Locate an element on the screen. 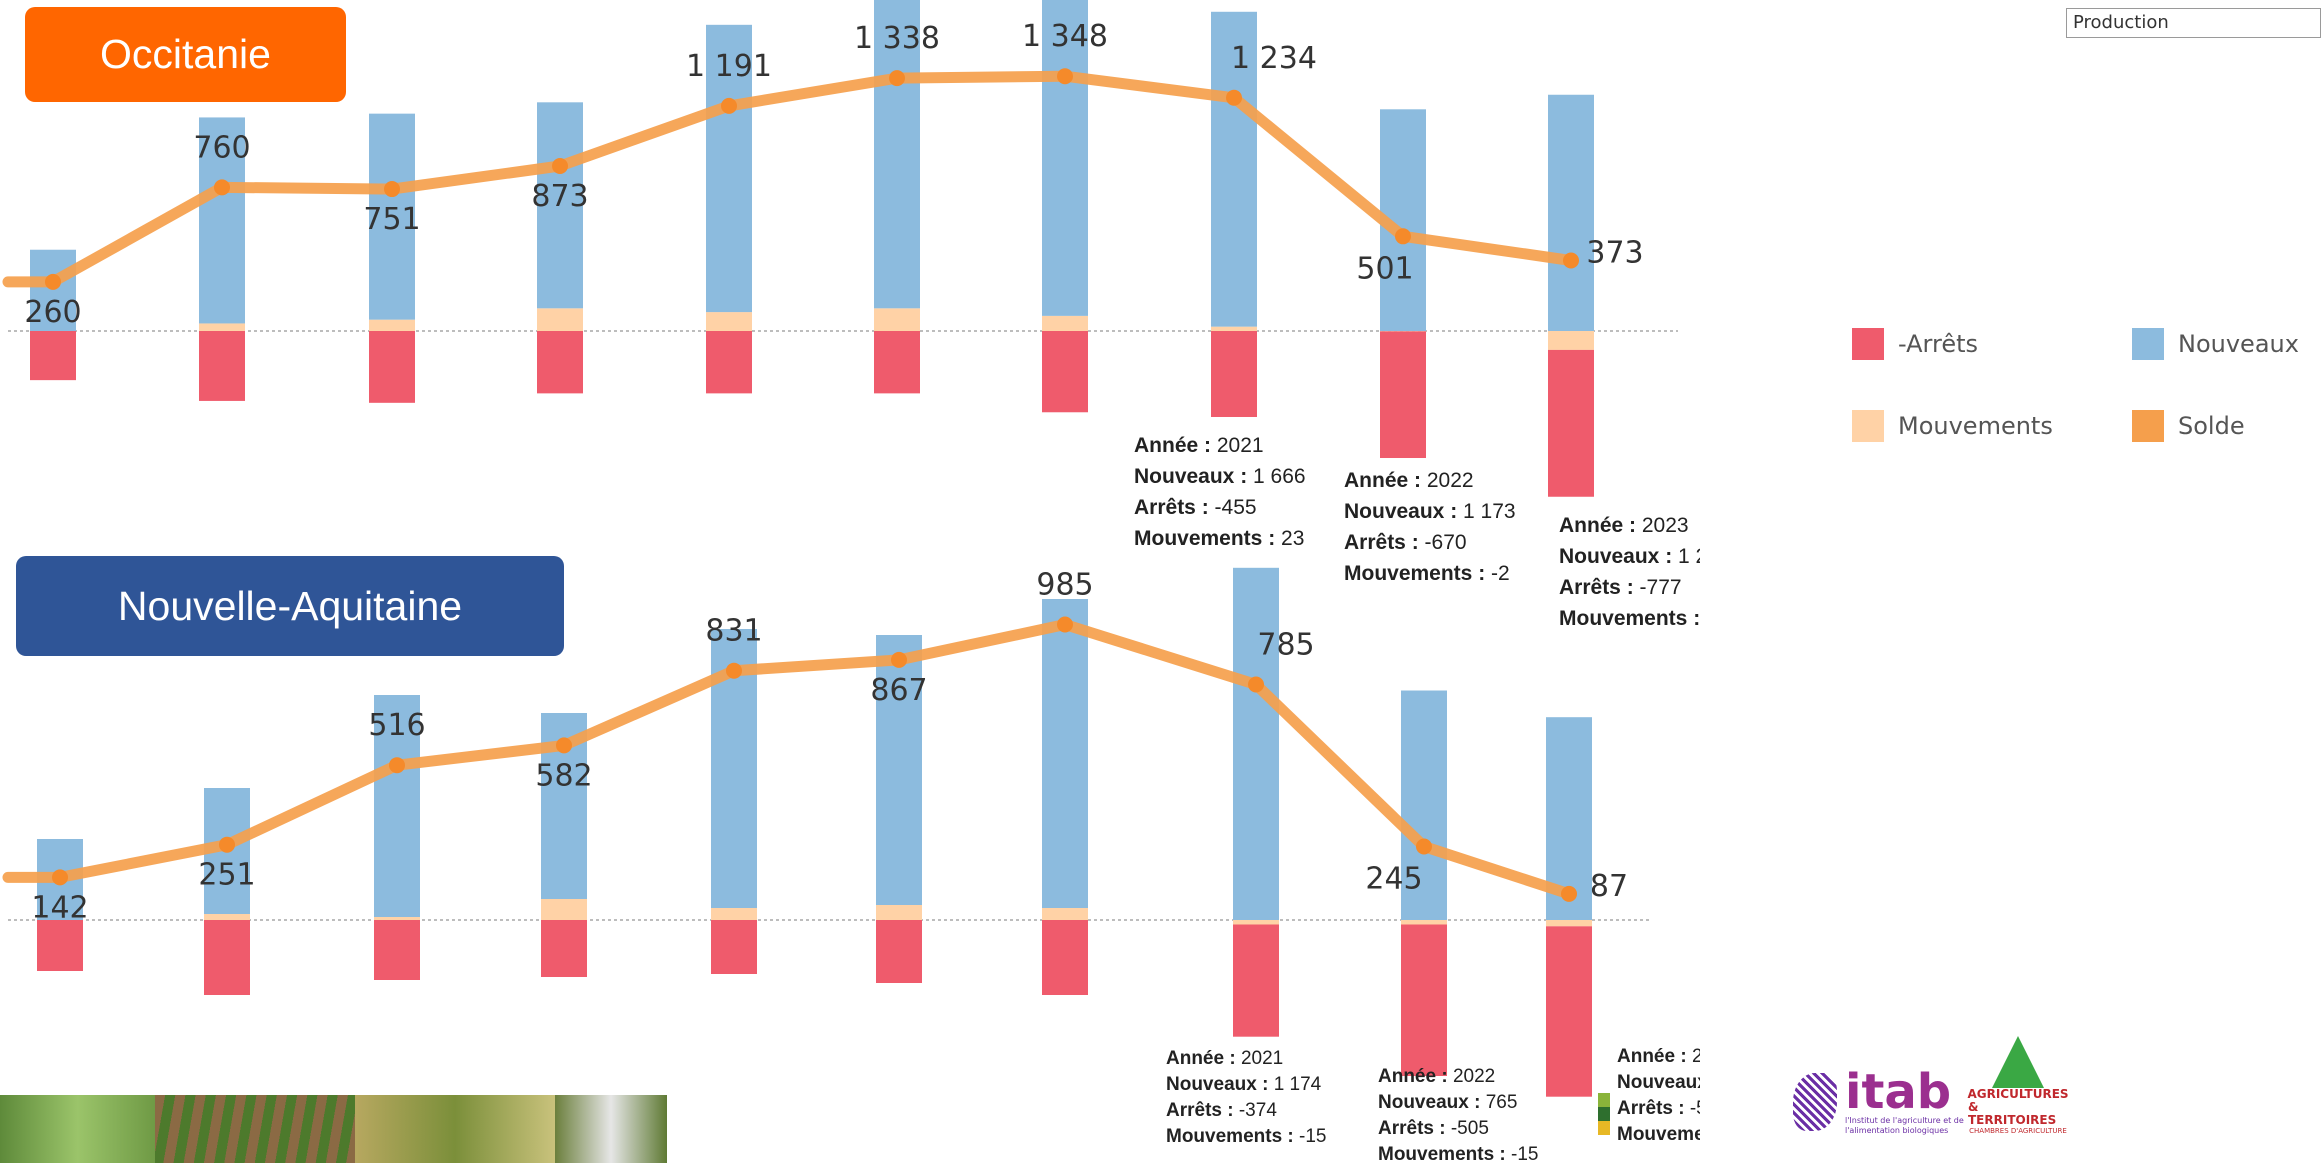 This screenshot has height=1163, width=2321. chambres-logo-line3: CHAMBRES D'AGRICULTURE is located at coordinates (2018, 1131).